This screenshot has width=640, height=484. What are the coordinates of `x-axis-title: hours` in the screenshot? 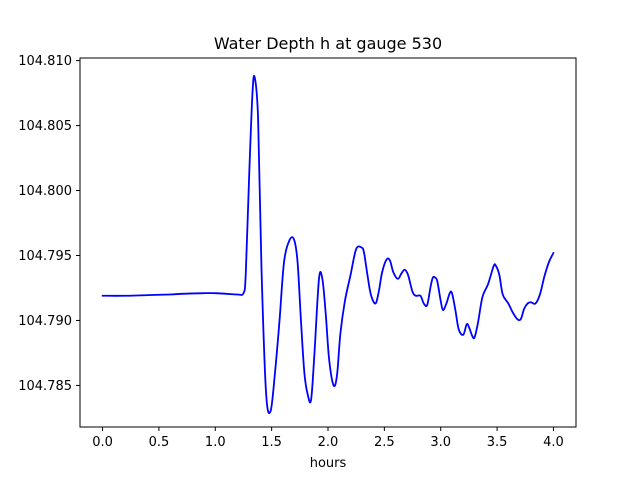 It's located at (328, 463).